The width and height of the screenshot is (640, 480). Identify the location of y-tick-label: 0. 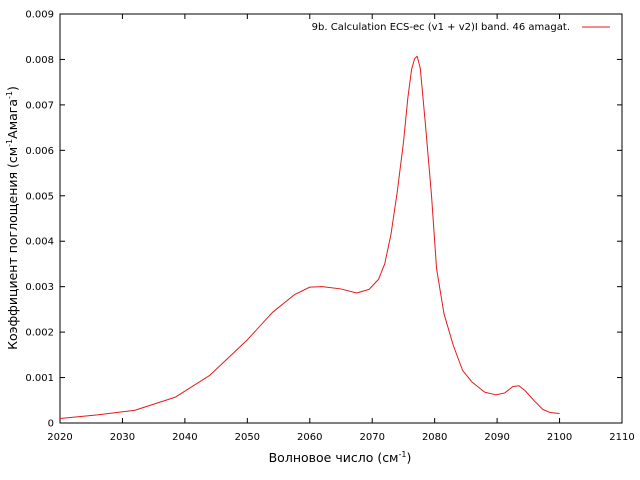
(51, 424).